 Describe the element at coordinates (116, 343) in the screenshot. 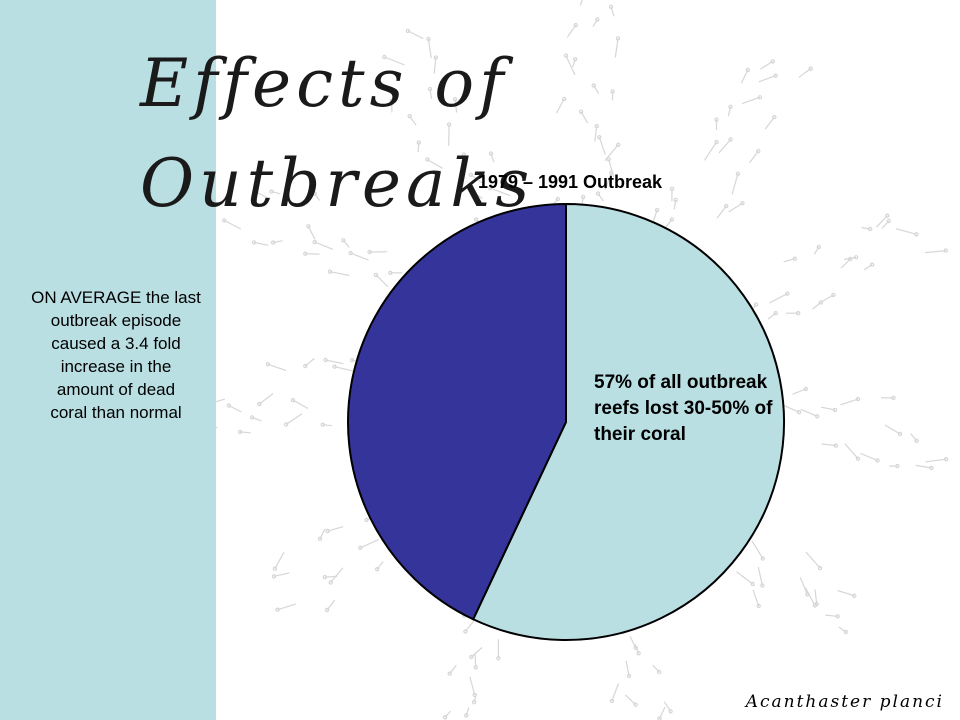

I see `side-note-line: caused a 3.4 fold` at that location.